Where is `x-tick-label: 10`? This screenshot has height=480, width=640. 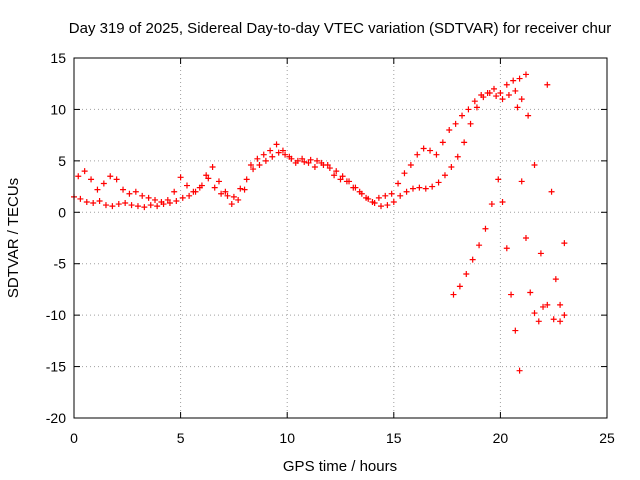
x-tick-label: 10 is located at coordinates (287, 438).